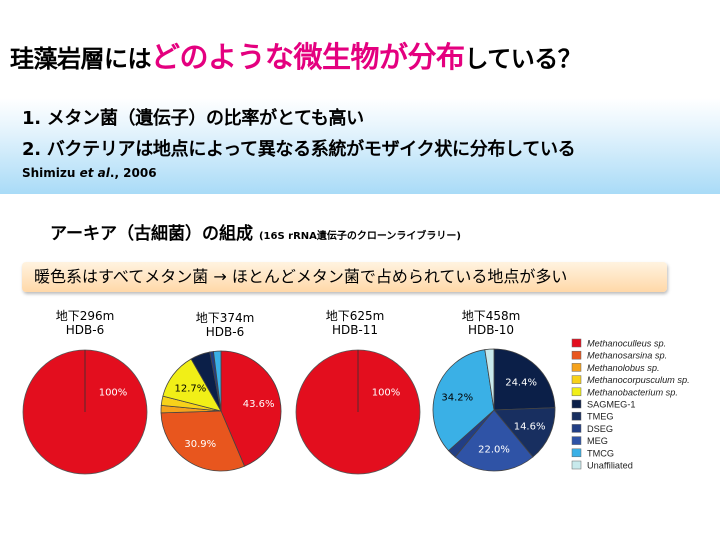 Image resolution: width=720 pixels, height=540 pixels. I want to click on legend-label-5: Methanobacterium sp., so click(632, 392).